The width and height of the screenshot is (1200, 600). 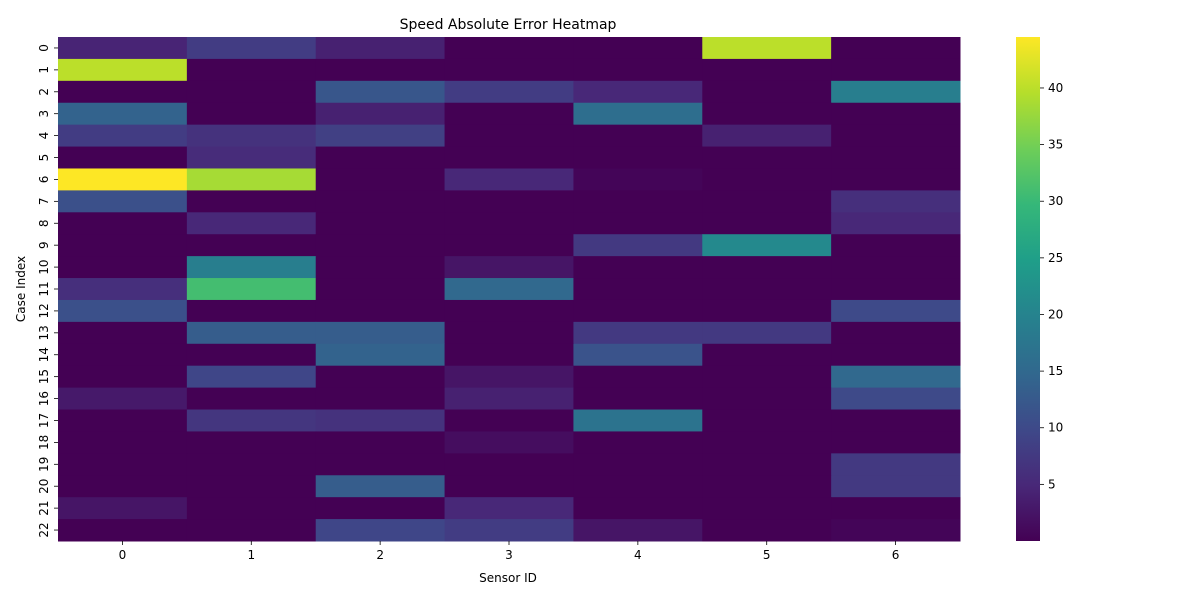 What do you see at coordinates (1051, 286) in the screenshot?
I see `colorbar-ticks: 5 10 15 20 25 30 35 40` at bounding box center [1051, 286].